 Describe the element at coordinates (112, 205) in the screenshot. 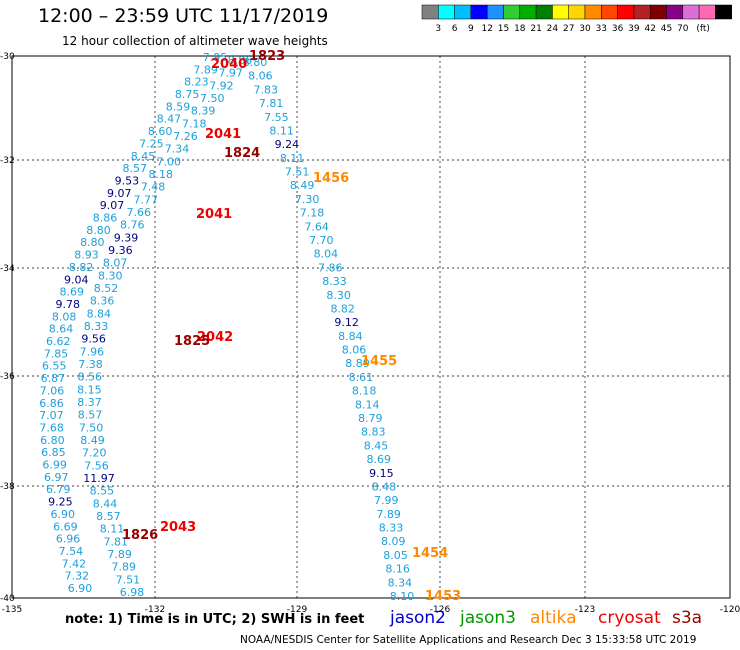

I see `wave-height-value: 9.07` at that location.